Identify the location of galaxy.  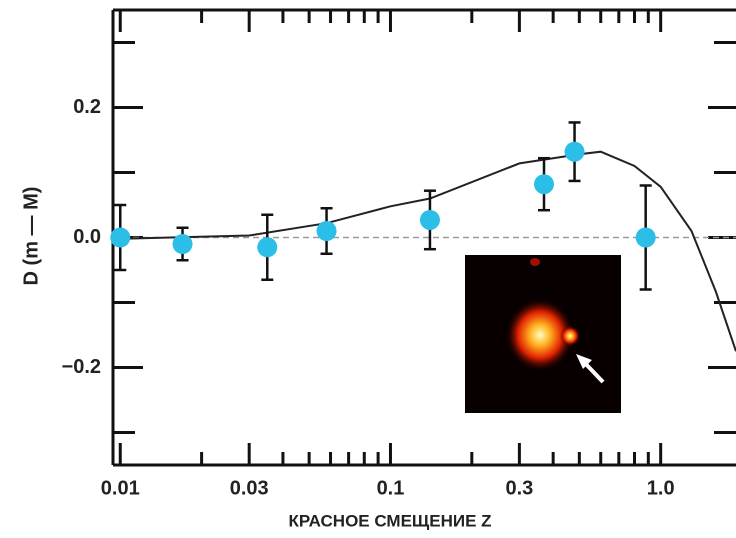
(540, 335).